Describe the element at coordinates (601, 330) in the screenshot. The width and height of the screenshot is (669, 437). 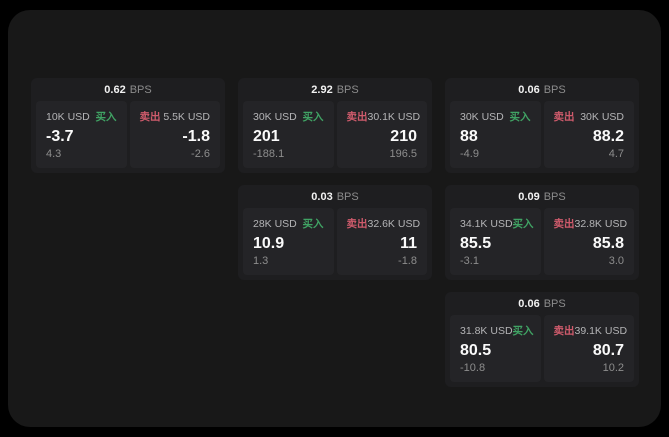
I see `sell-size-label: 39.1K USD` at that location.